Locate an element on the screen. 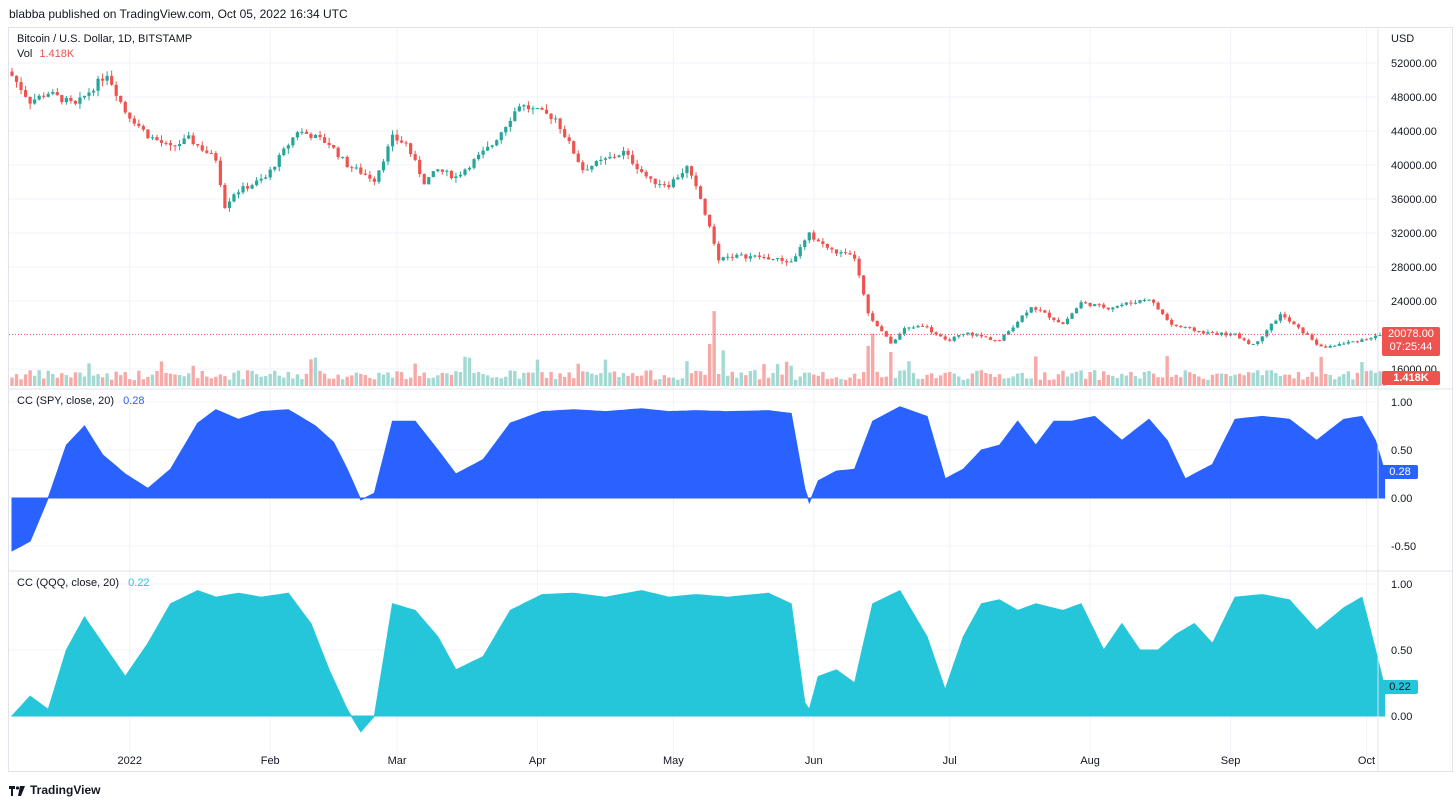 This screenshot has width=1456, height=806. qqq-legend: CC (QQQ, close, 20) 0.22 is located at coordinates (83, 583).